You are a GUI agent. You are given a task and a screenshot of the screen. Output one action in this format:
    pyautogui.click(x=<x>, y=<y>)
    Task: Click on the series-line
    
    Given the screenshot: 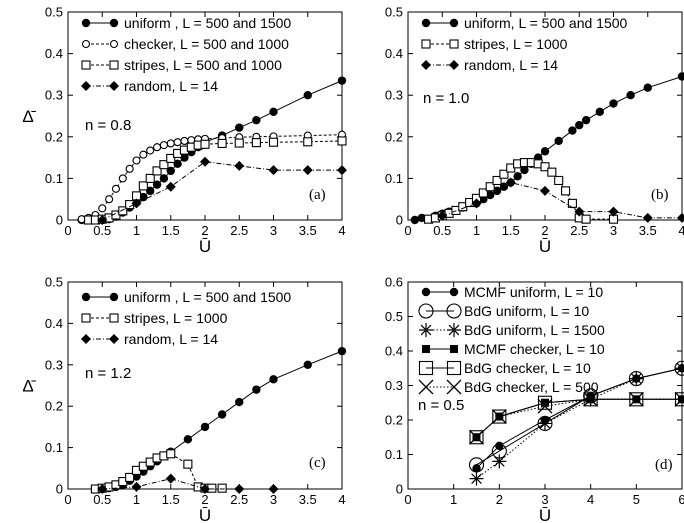 What is the action you would take?
    pyautogui.click(x=222, y=191)
    